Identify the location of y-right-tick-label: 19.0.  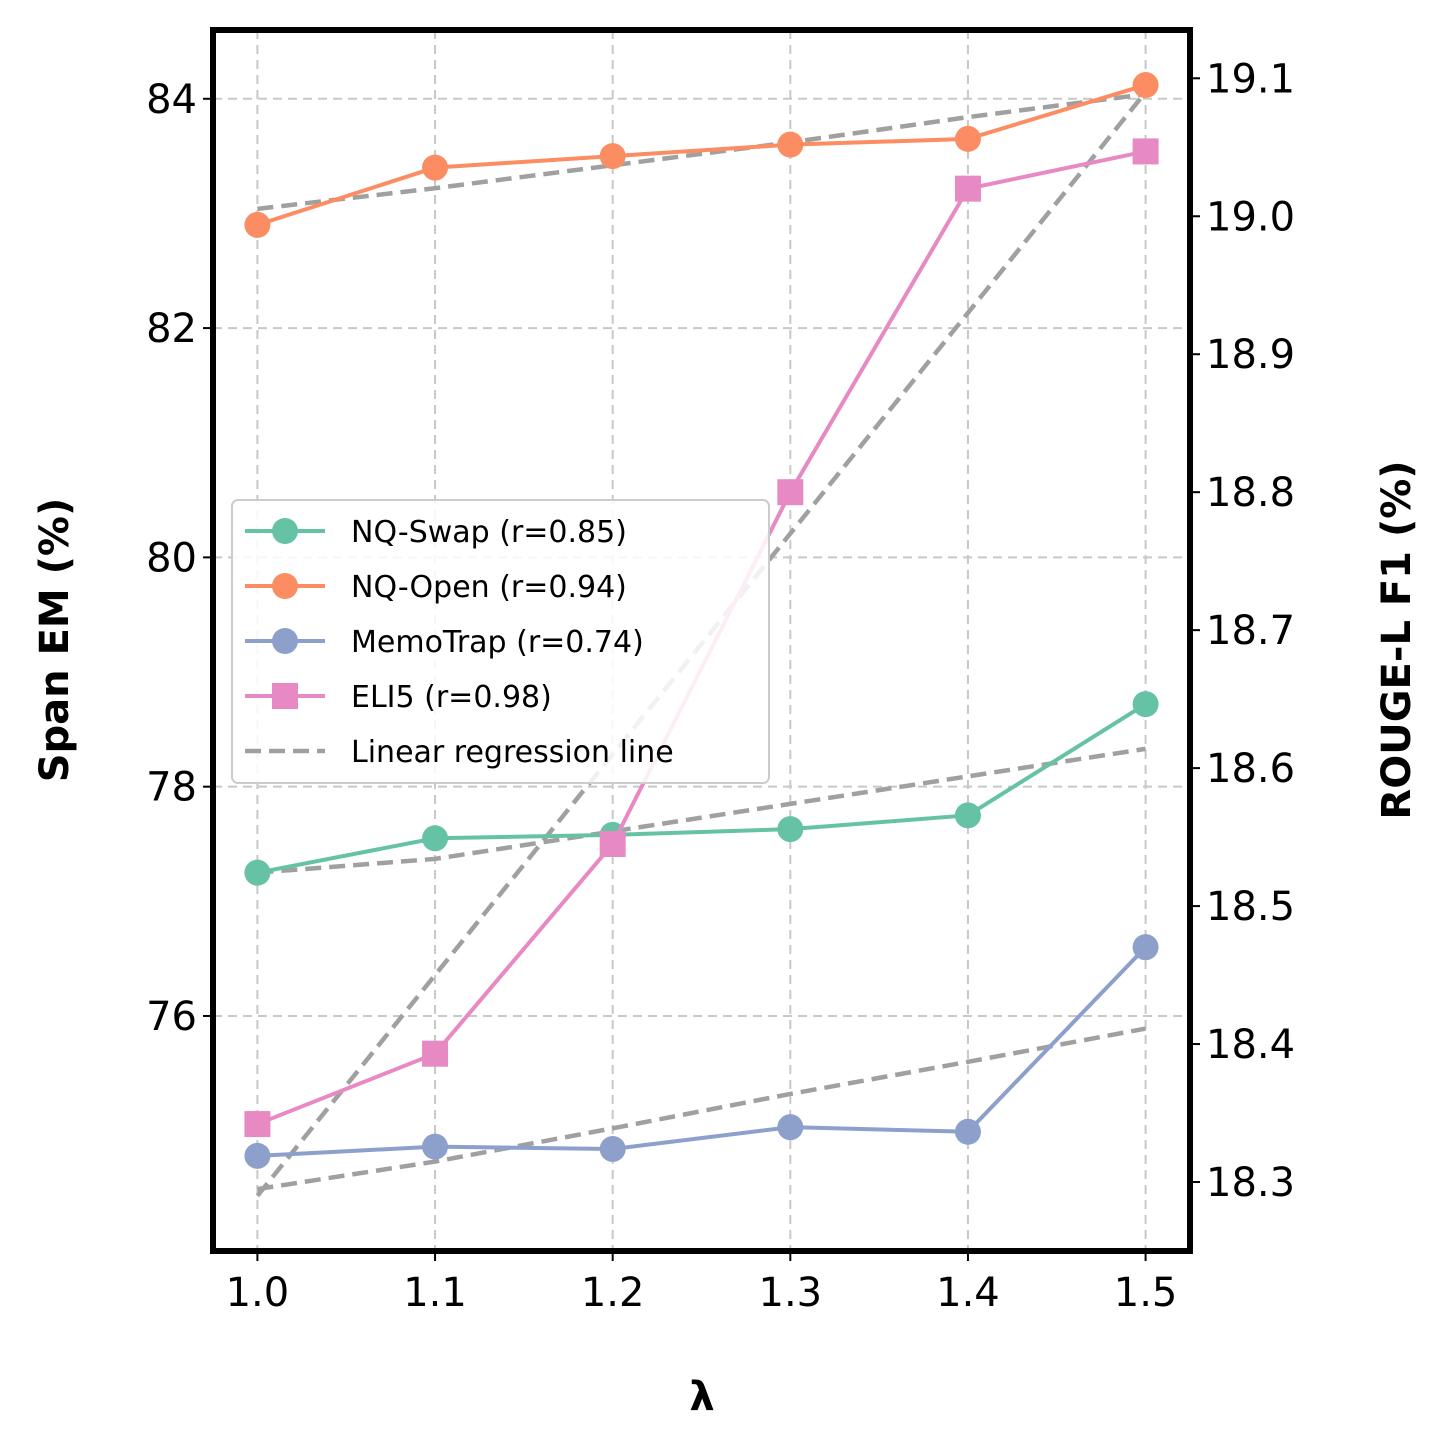
(1250, 217).